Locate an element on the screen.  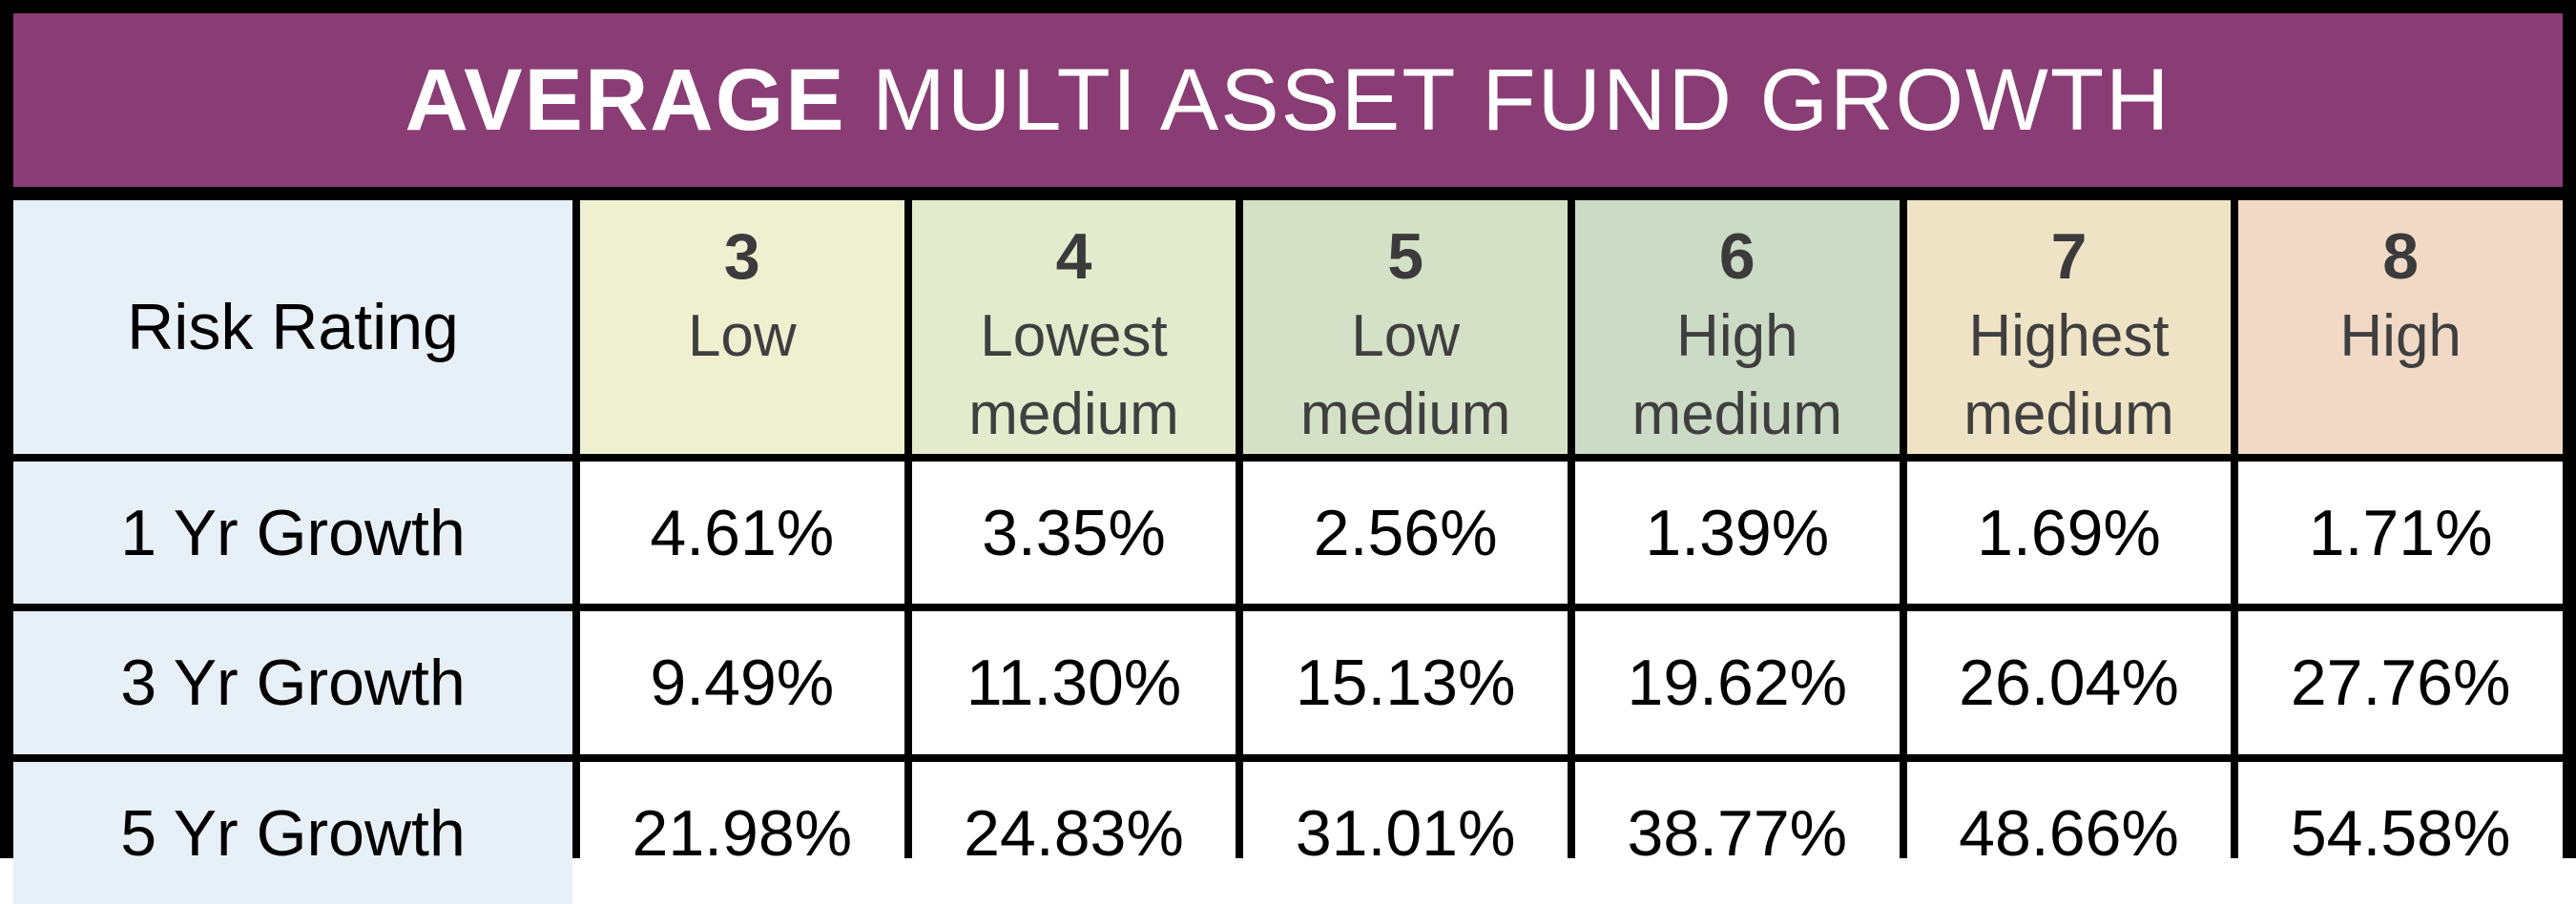
risk-number: 3 is located at coordinates (741, 256).